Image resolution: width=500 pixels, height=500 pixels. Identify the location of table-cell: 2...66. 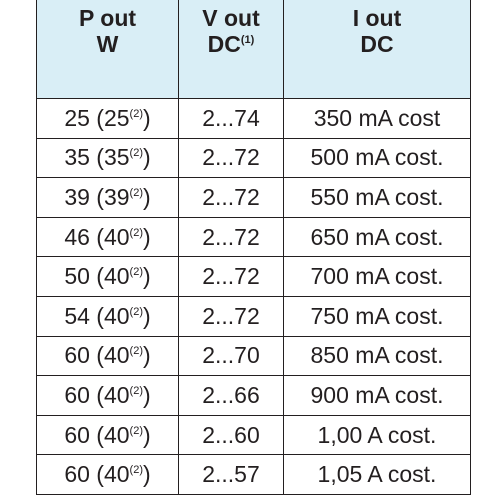
(231, 395).